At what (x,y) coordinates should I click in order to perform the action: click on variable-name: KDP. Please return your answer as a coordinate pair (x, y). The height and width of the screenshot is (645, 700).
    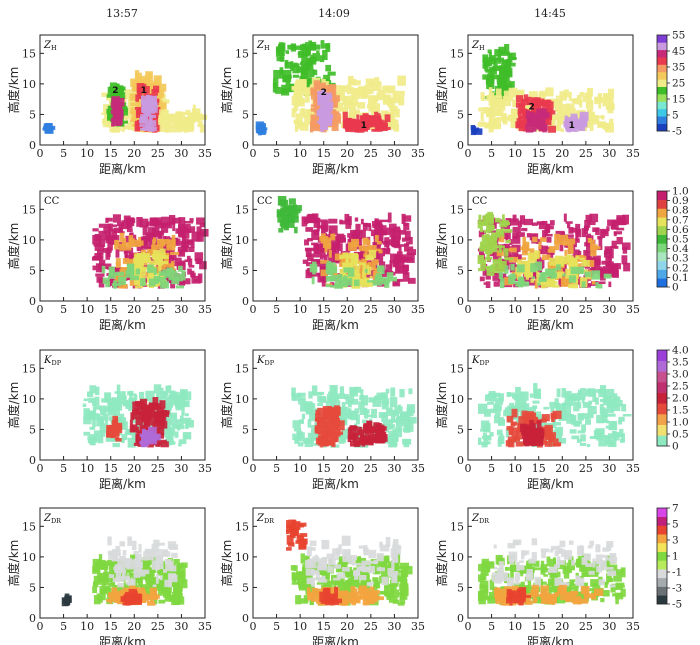
    Looking at the image, I should click on (52, 361).